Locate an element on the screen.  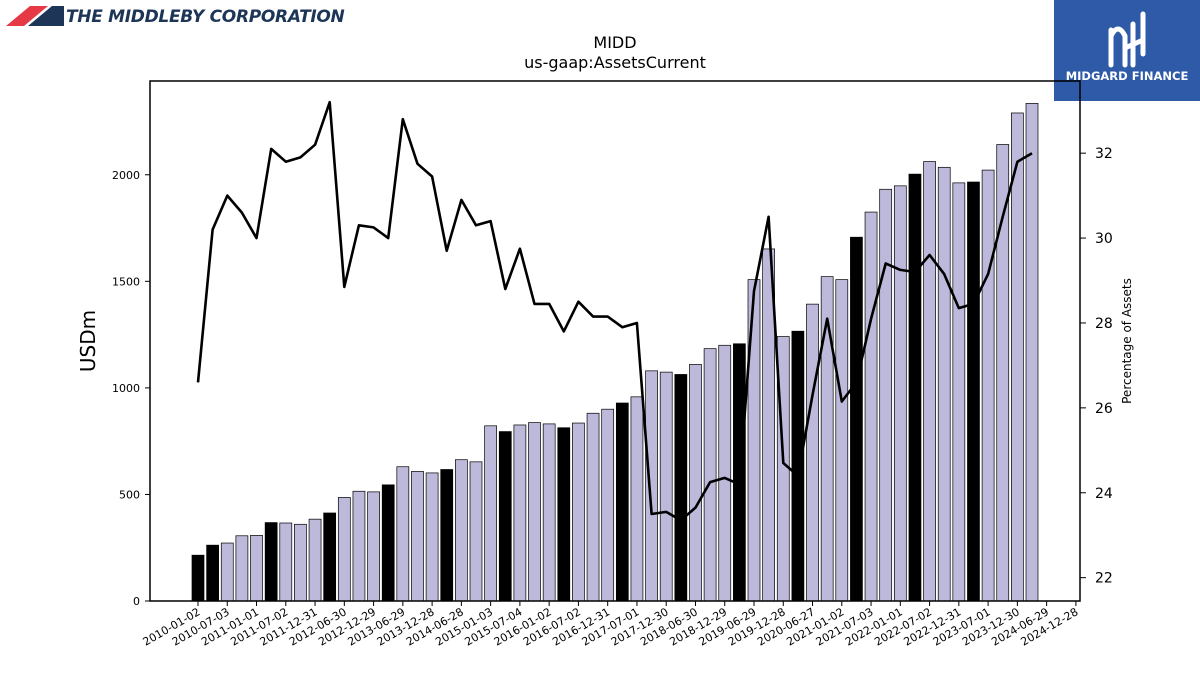
company-logo-icon is located at coordinates (35, 16).